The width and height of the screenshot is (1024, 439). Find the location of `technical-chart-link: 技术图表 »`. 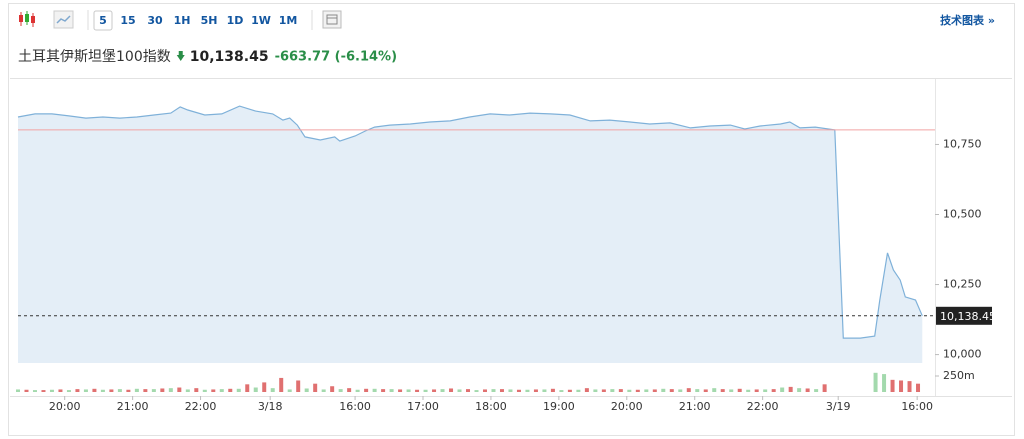

technical-chart-link: 技术图表 » is located at coordinates (967, 20).